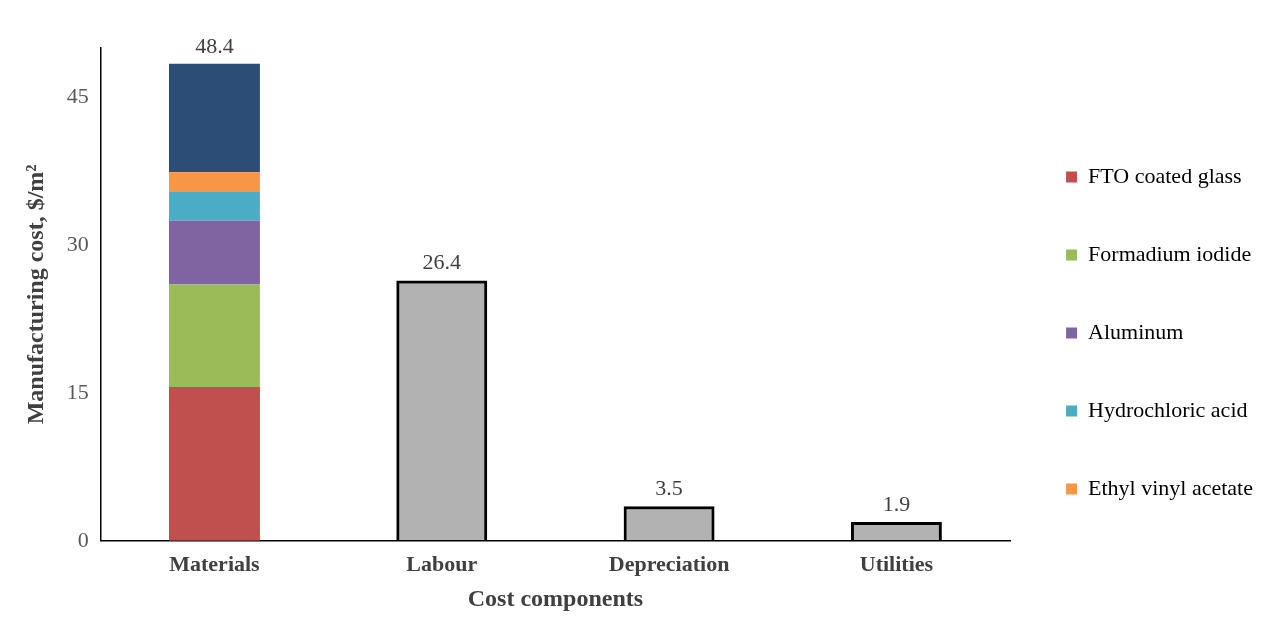 This screenshot has width=1281, height=632. I want to click on legend-label: FTO coated glass, so click(1165, 175).